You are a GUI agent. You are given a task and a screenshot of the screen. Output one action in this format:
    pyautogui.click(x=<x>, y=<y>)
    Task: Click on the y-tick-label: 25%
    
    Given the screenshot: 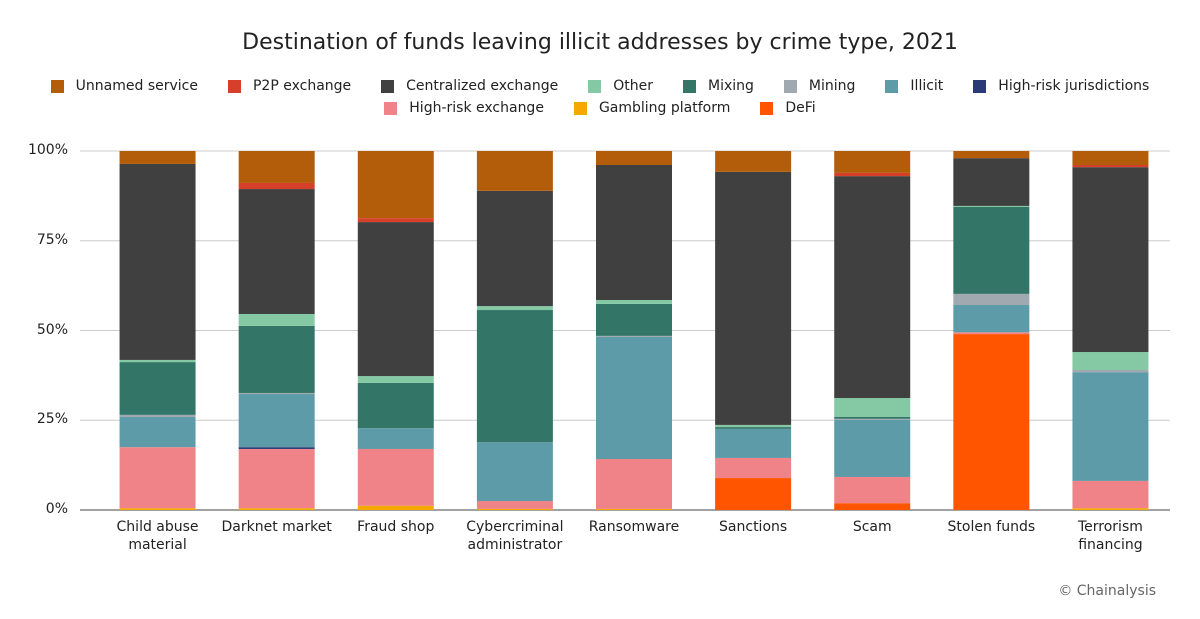 What is the action you would take?
    pyautogui.click(x=52, y=419)
    